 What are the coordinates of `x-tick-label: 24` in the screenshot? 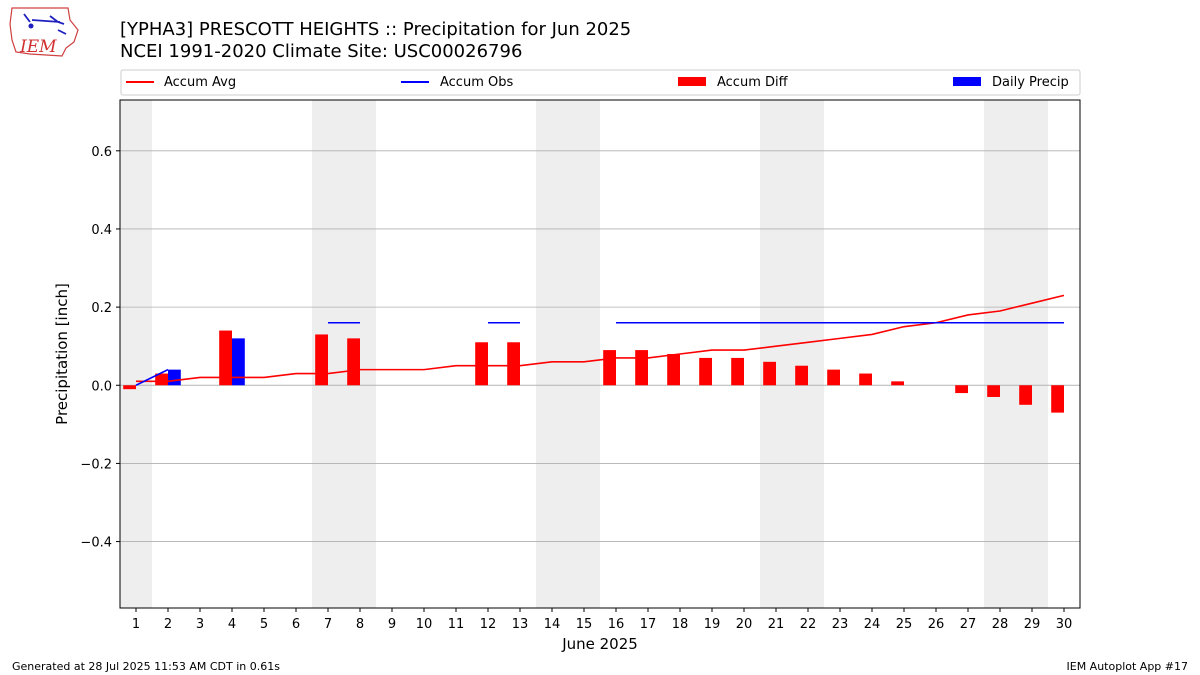 It's located at (872, 624).